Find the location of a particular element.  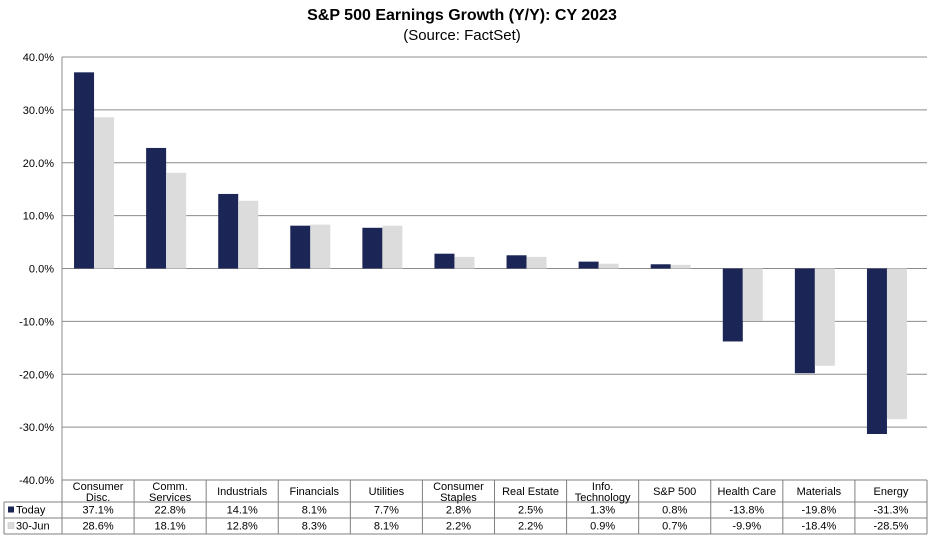

category-label: Financials is located at coordinates (315, 492).